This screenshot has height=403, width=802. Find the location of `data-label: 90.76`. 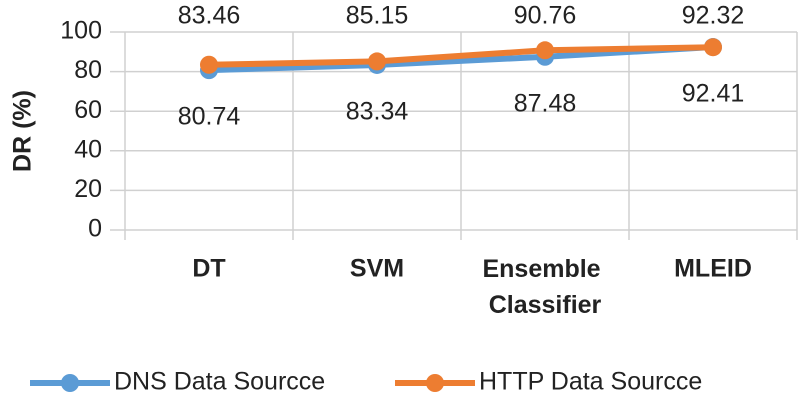

data-label: 90.76 is located at coordinates (545, 16).